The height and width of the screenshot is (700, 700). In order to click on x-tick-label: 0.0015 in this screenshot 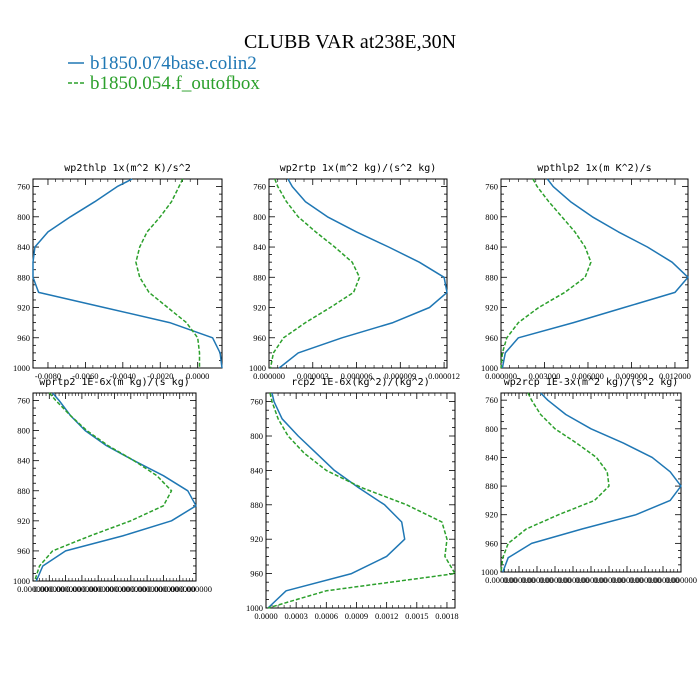, I will do `click(416, 616)`.